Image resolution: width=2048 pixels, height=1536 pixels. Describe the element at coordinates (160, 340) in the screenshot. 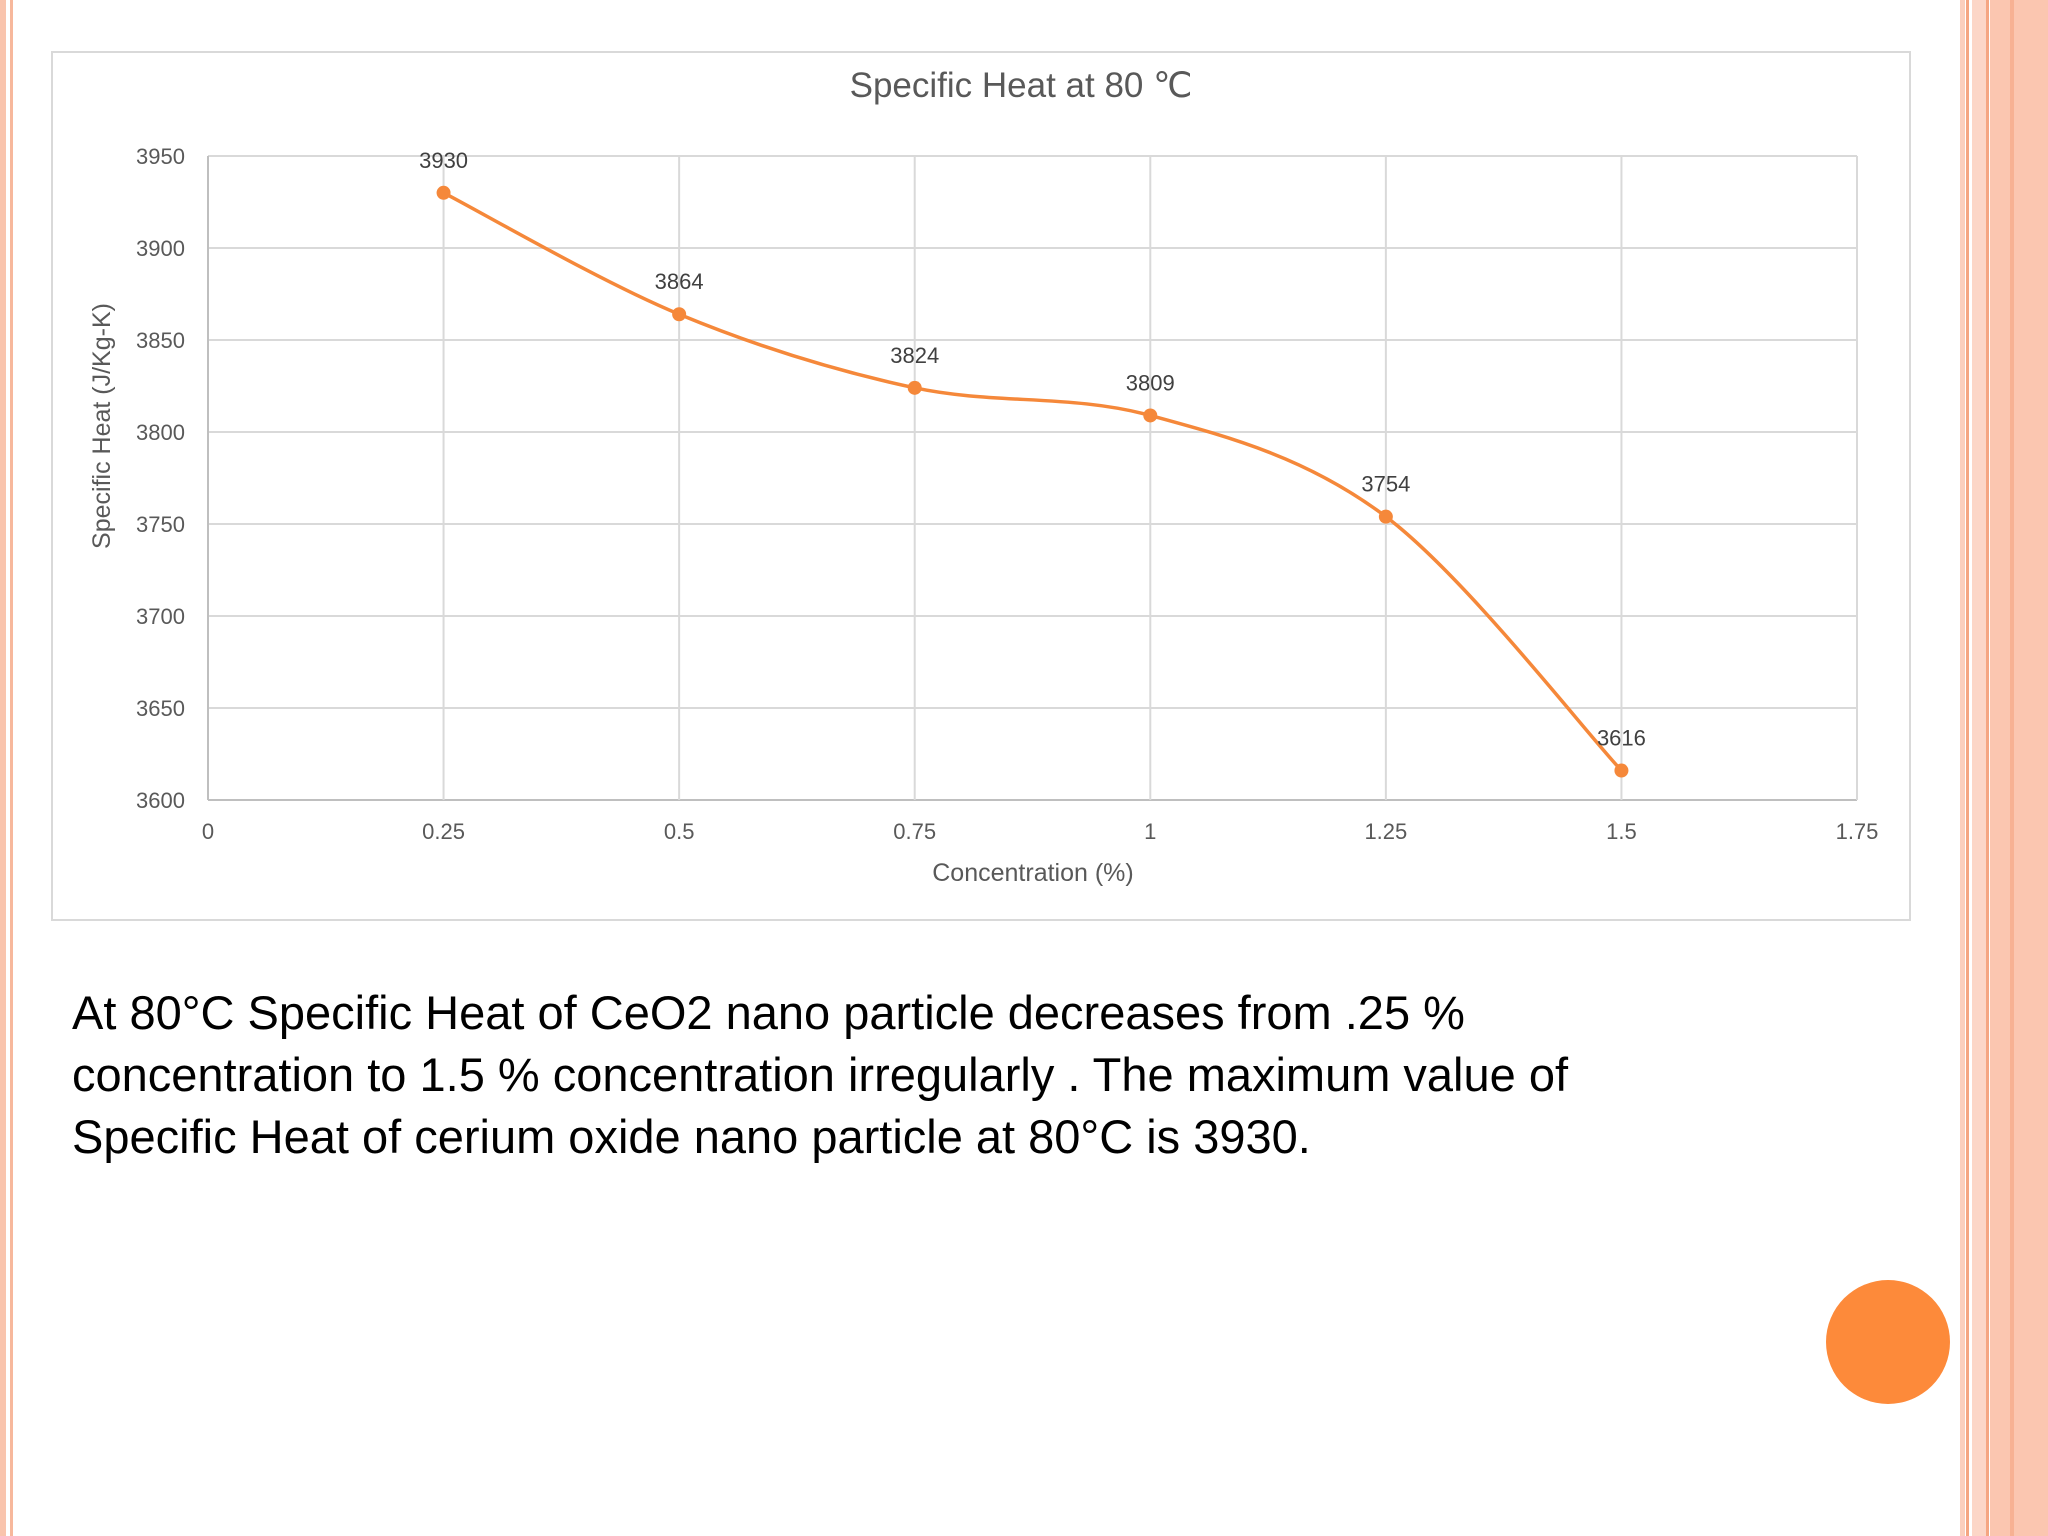

I see `y-tick-label: 3850` at that location.